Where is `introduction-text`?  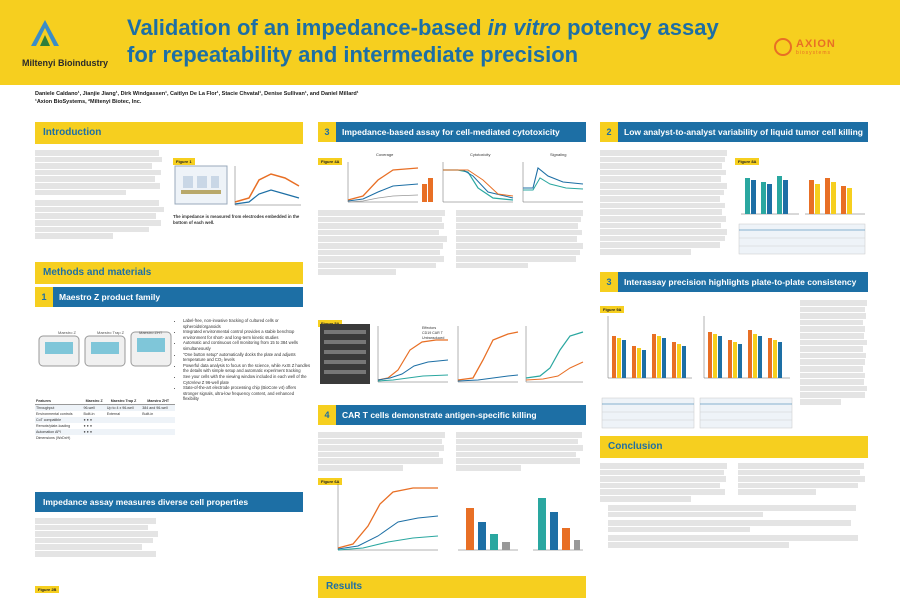
introduction-text is located at coordinates (100, 194).